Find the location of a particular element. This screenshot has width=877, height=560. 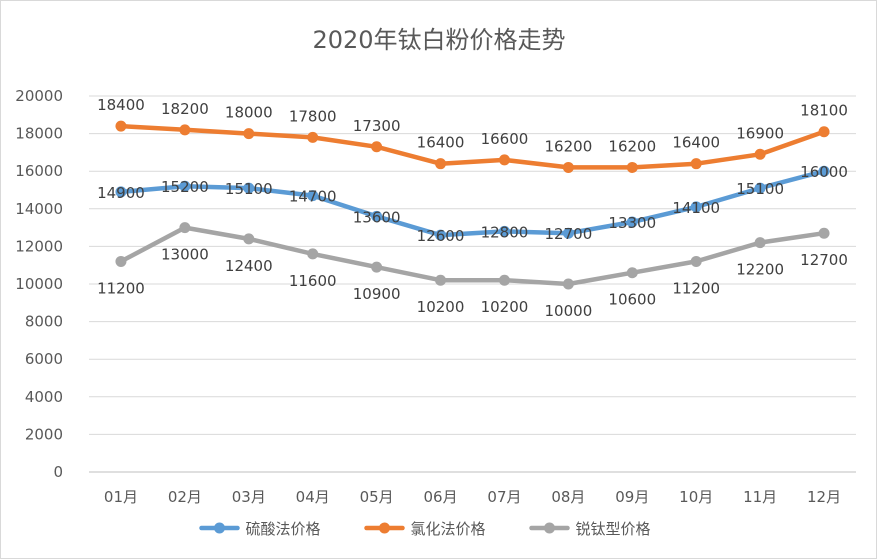

x-tick-label: 04月 is located at coordinates (313, 497).